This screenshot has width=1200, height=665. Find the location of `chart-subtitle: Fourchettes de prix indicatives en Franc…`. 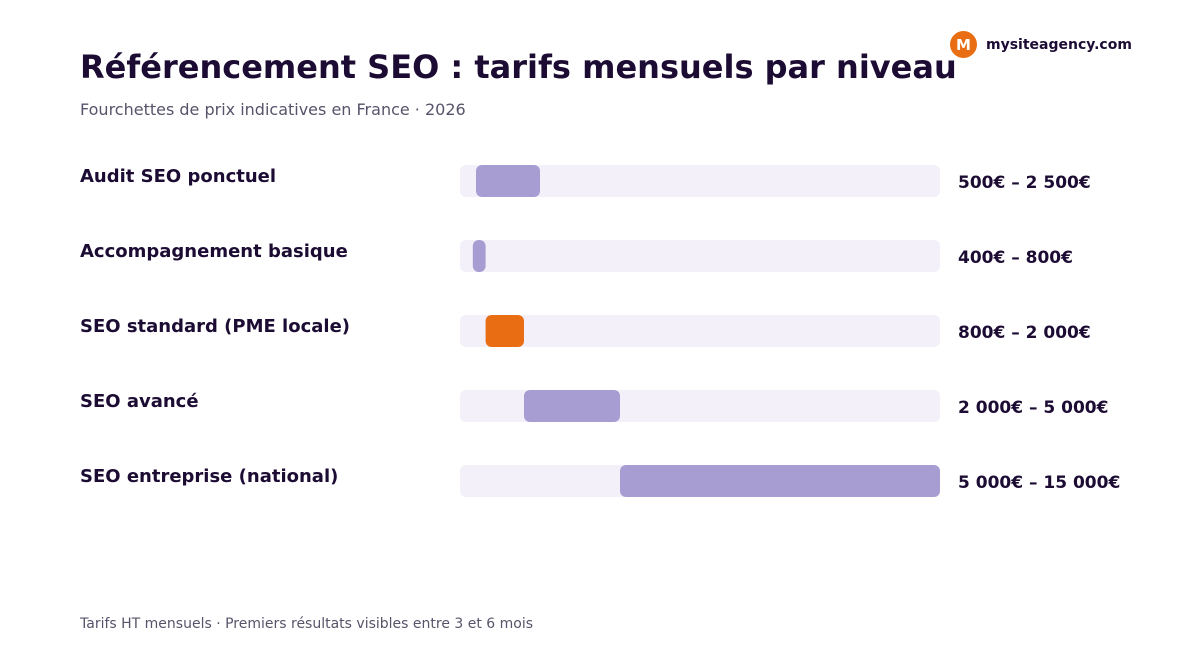

chart-subtitle: Fourchettes de prix indicatives en Franc… is located at coordinates (273, 109).